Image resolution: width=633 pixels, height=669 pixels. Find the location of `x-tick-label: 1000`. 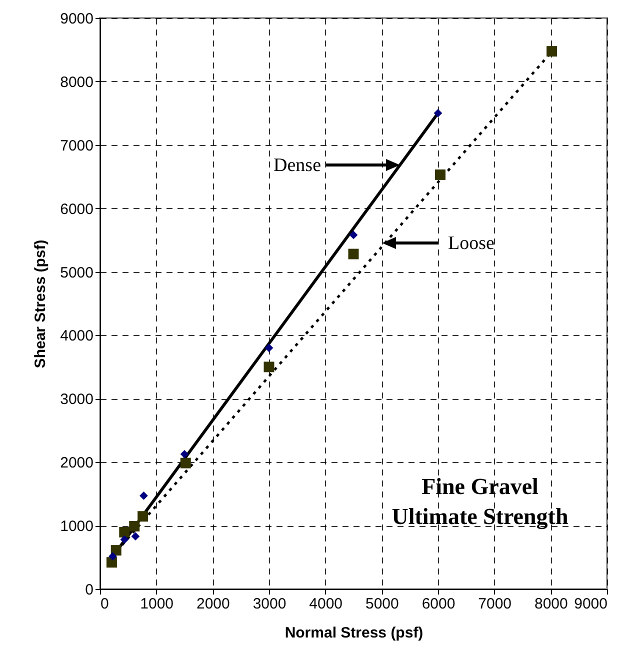

x-tick-label: 1000 is located at coordinates (157, 604).